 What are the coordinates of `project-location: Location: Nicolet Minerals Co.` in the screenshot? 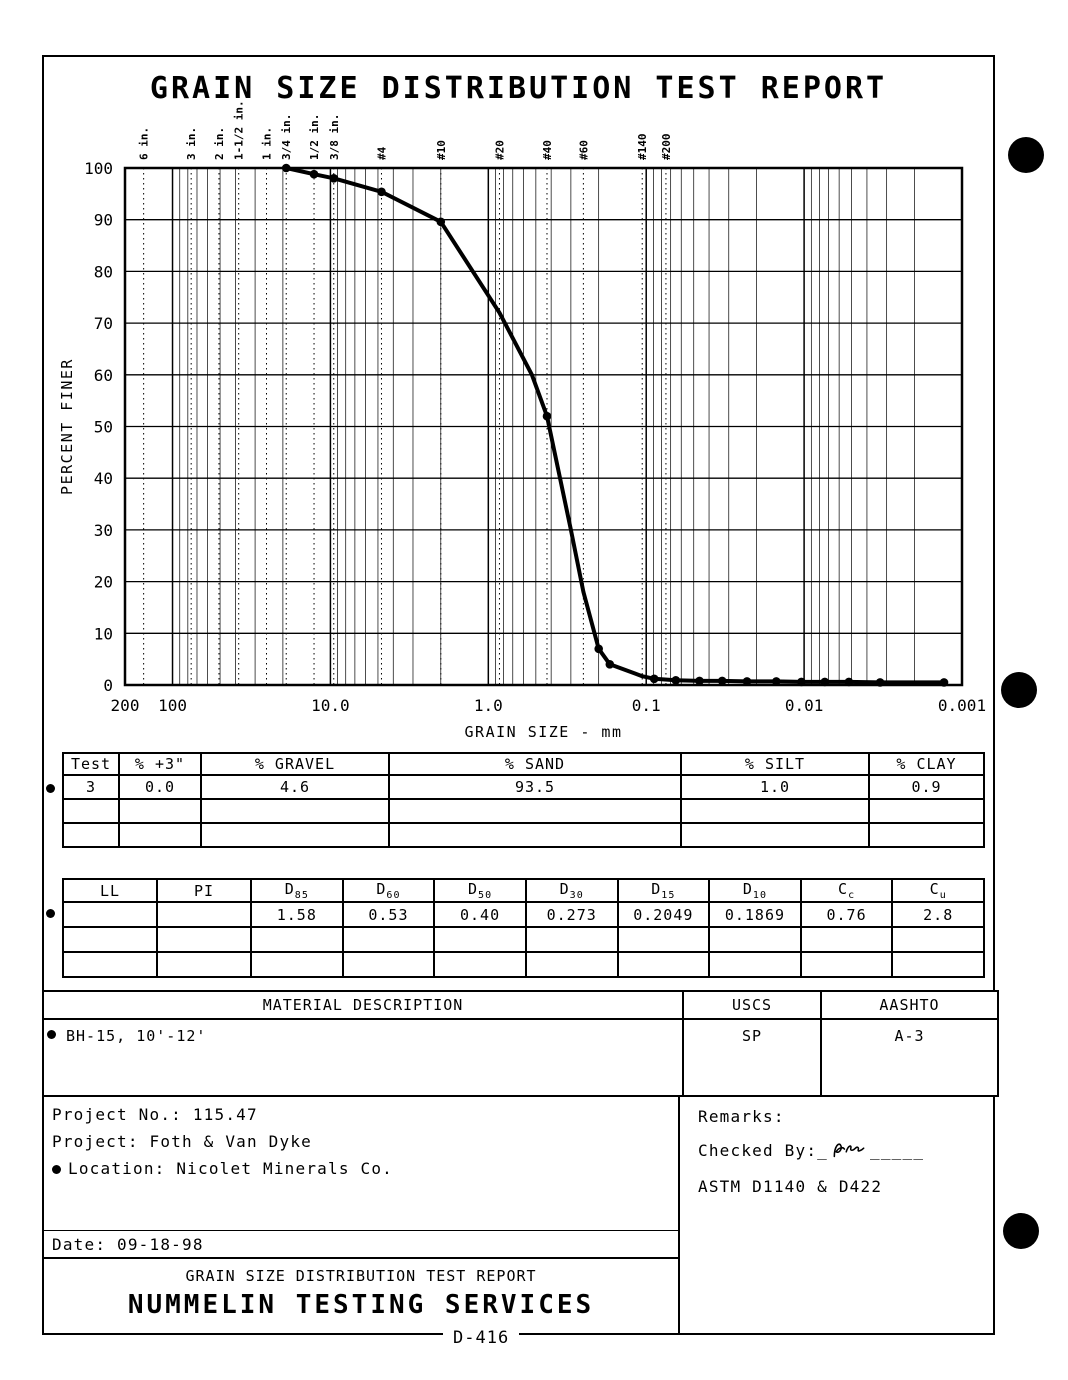 It's located at (222, 1168).